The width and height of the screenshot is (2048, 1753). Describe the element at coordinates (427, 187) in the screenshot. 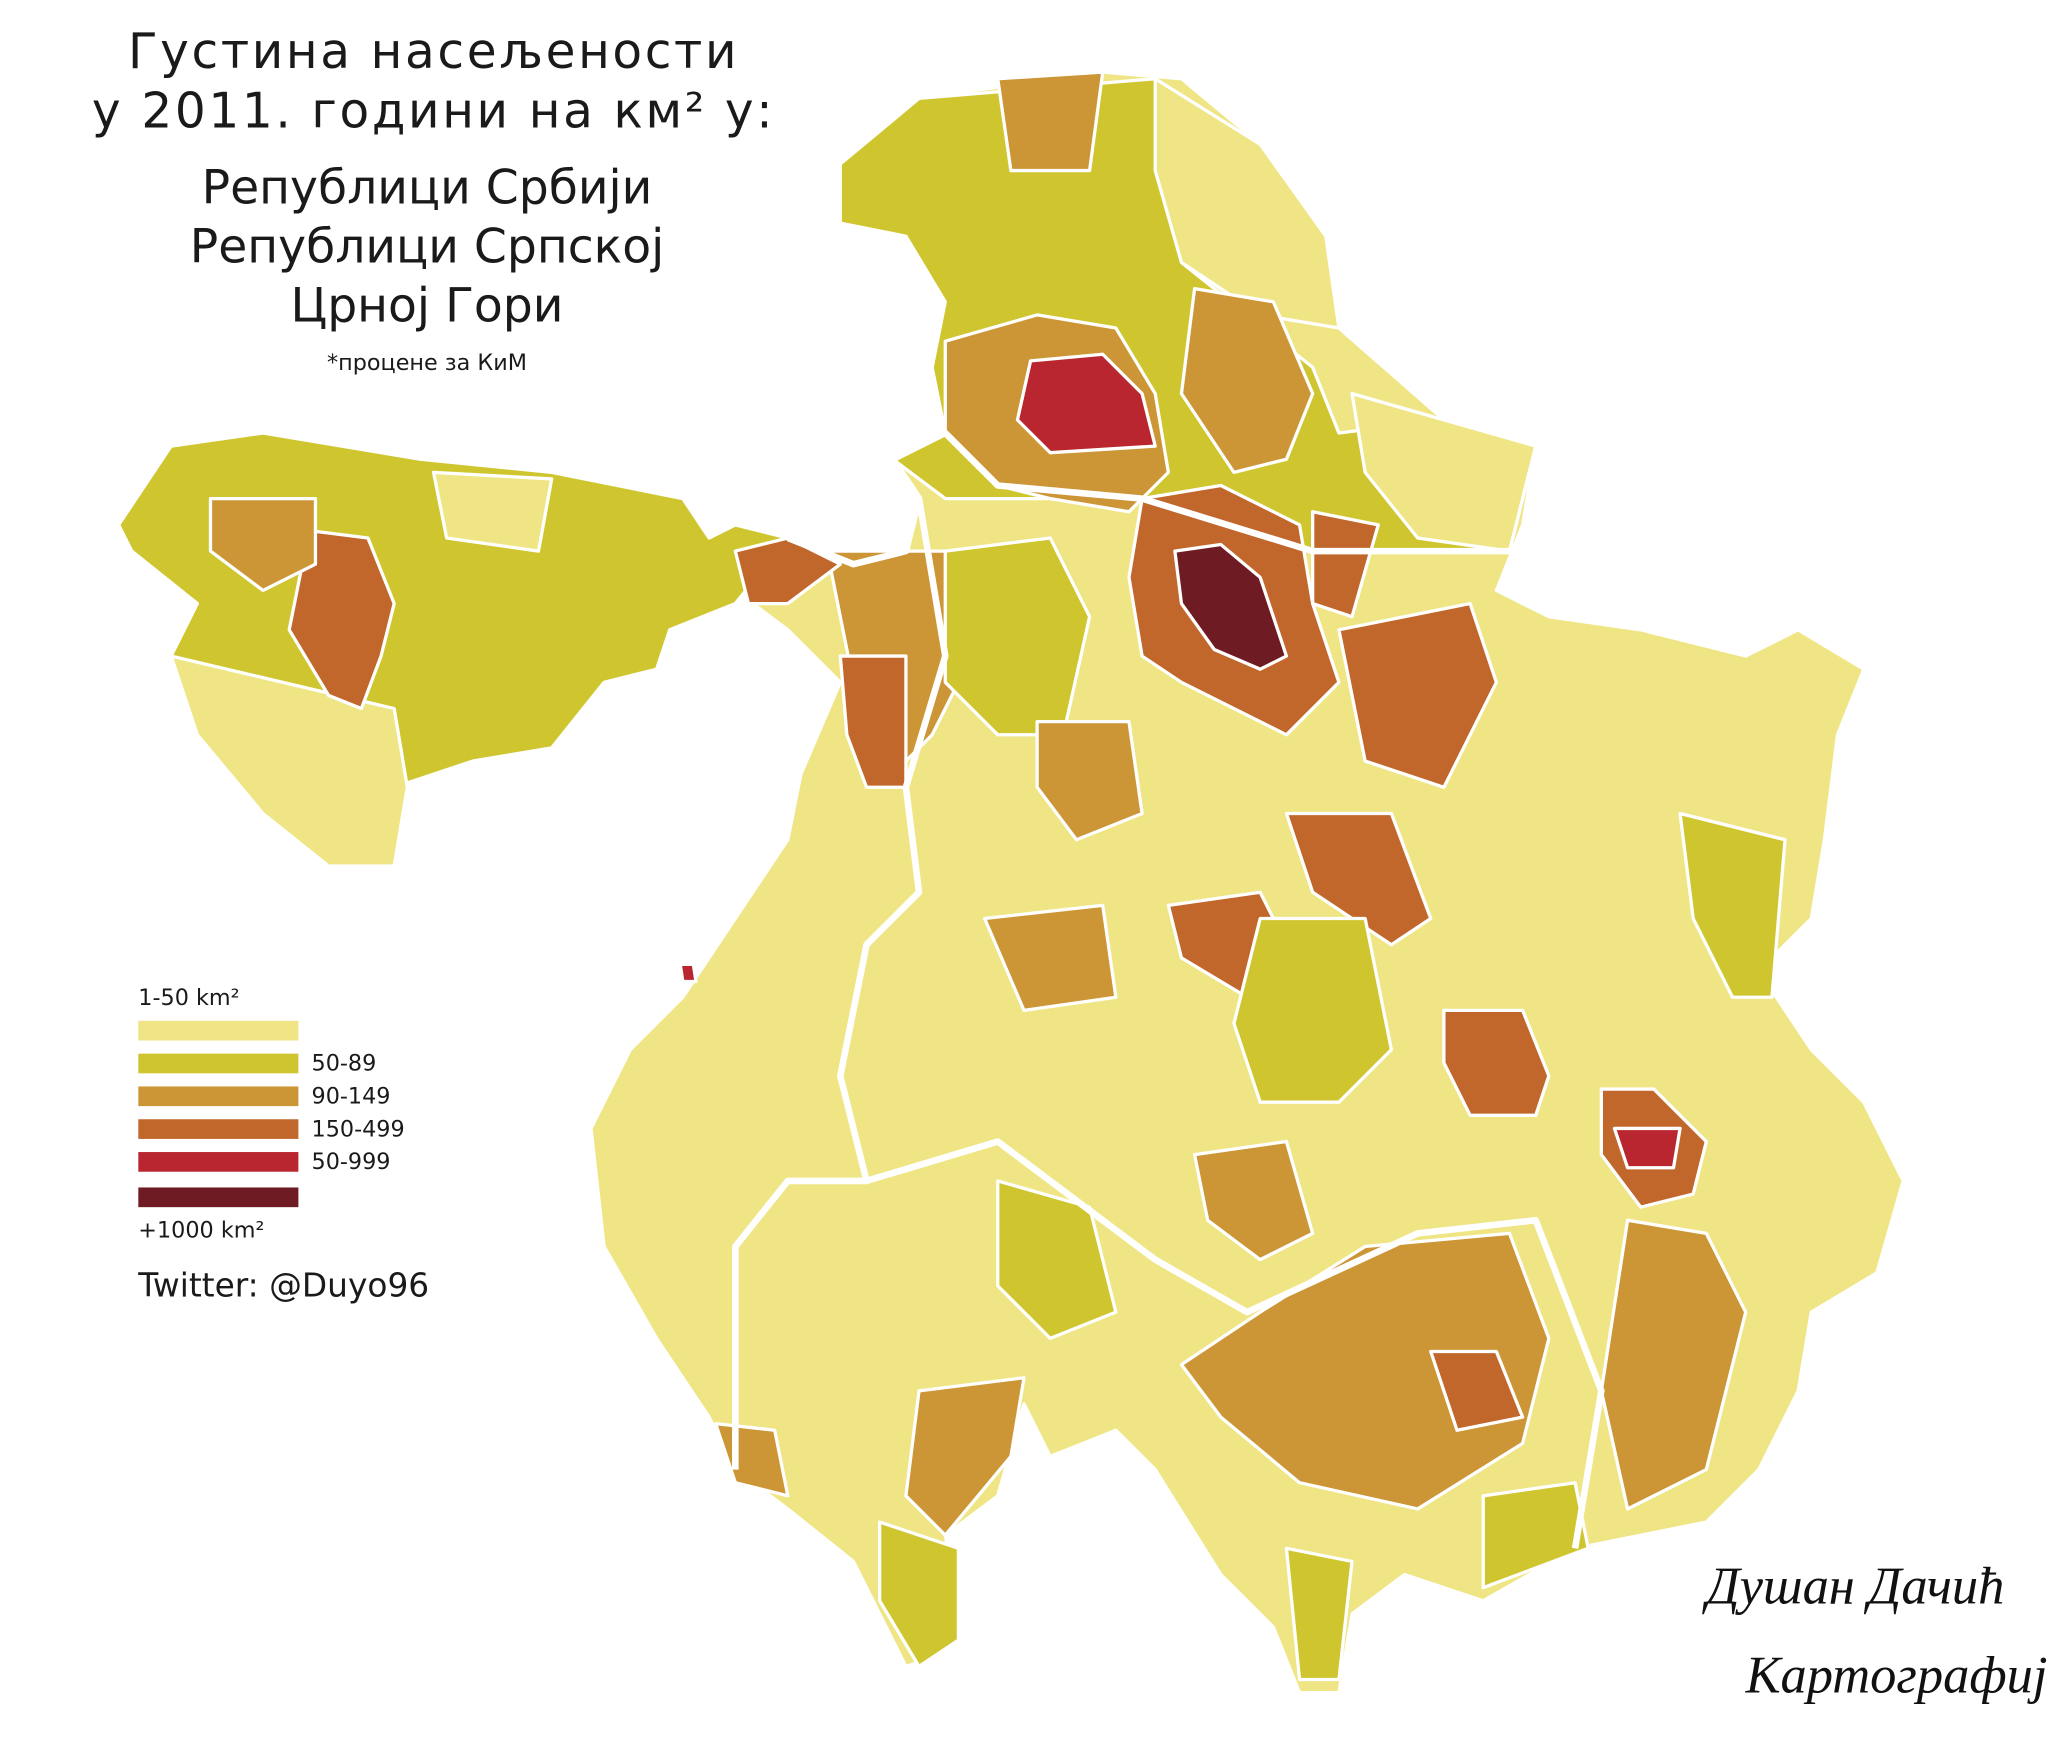

I see `subtitle-line: Републици Србији` at that location.